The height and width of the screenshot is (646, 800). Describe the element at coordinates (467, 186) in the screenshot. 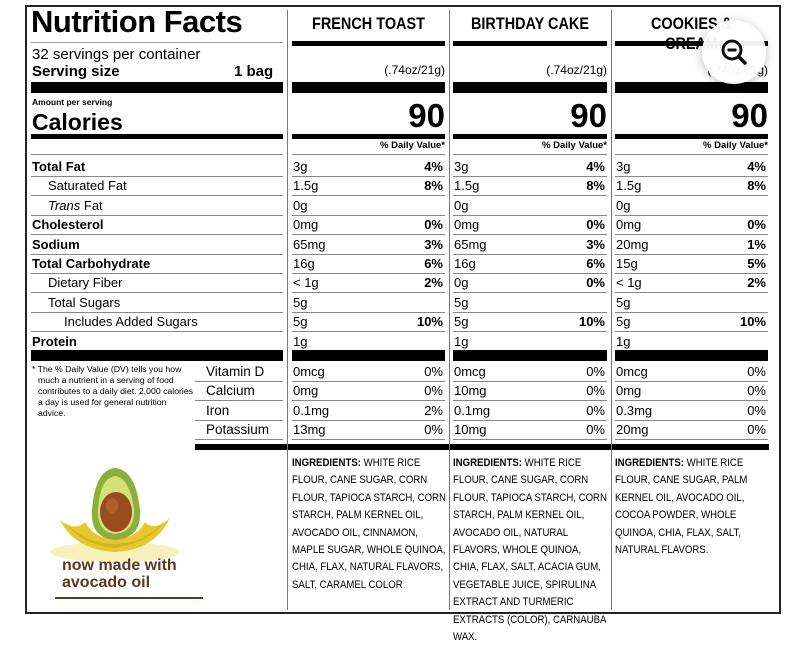

I see `nutrient-amount: 1.5g` at that location.